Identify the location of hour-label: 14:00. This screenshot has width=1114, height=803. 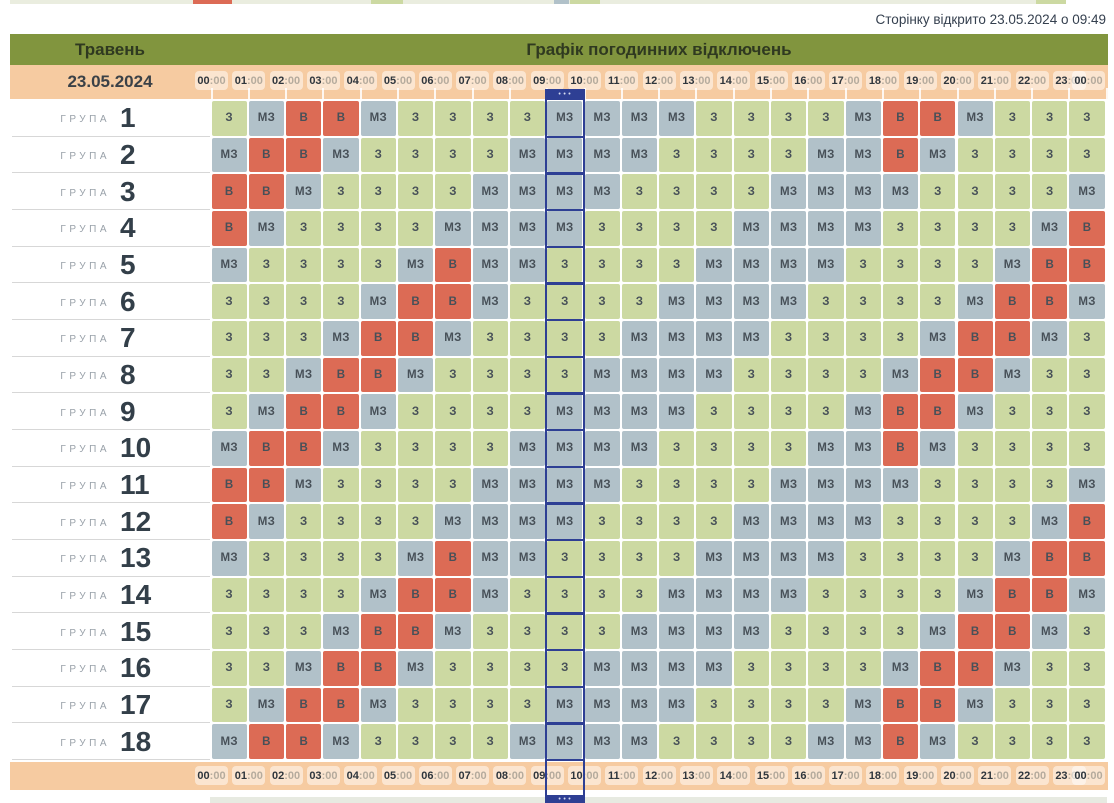
(734, 80).